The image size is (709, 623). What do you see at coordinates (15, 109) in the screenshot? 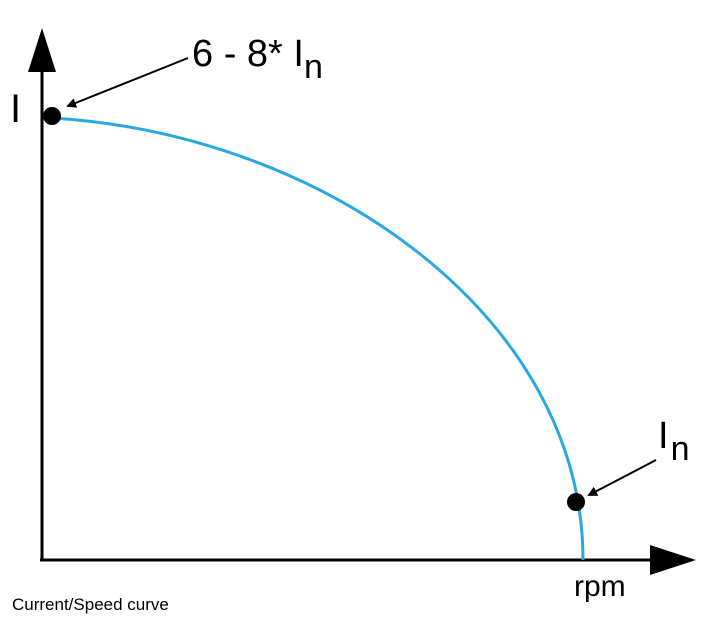
I see `y-axis-label: I` at bounding box center [15, 109].